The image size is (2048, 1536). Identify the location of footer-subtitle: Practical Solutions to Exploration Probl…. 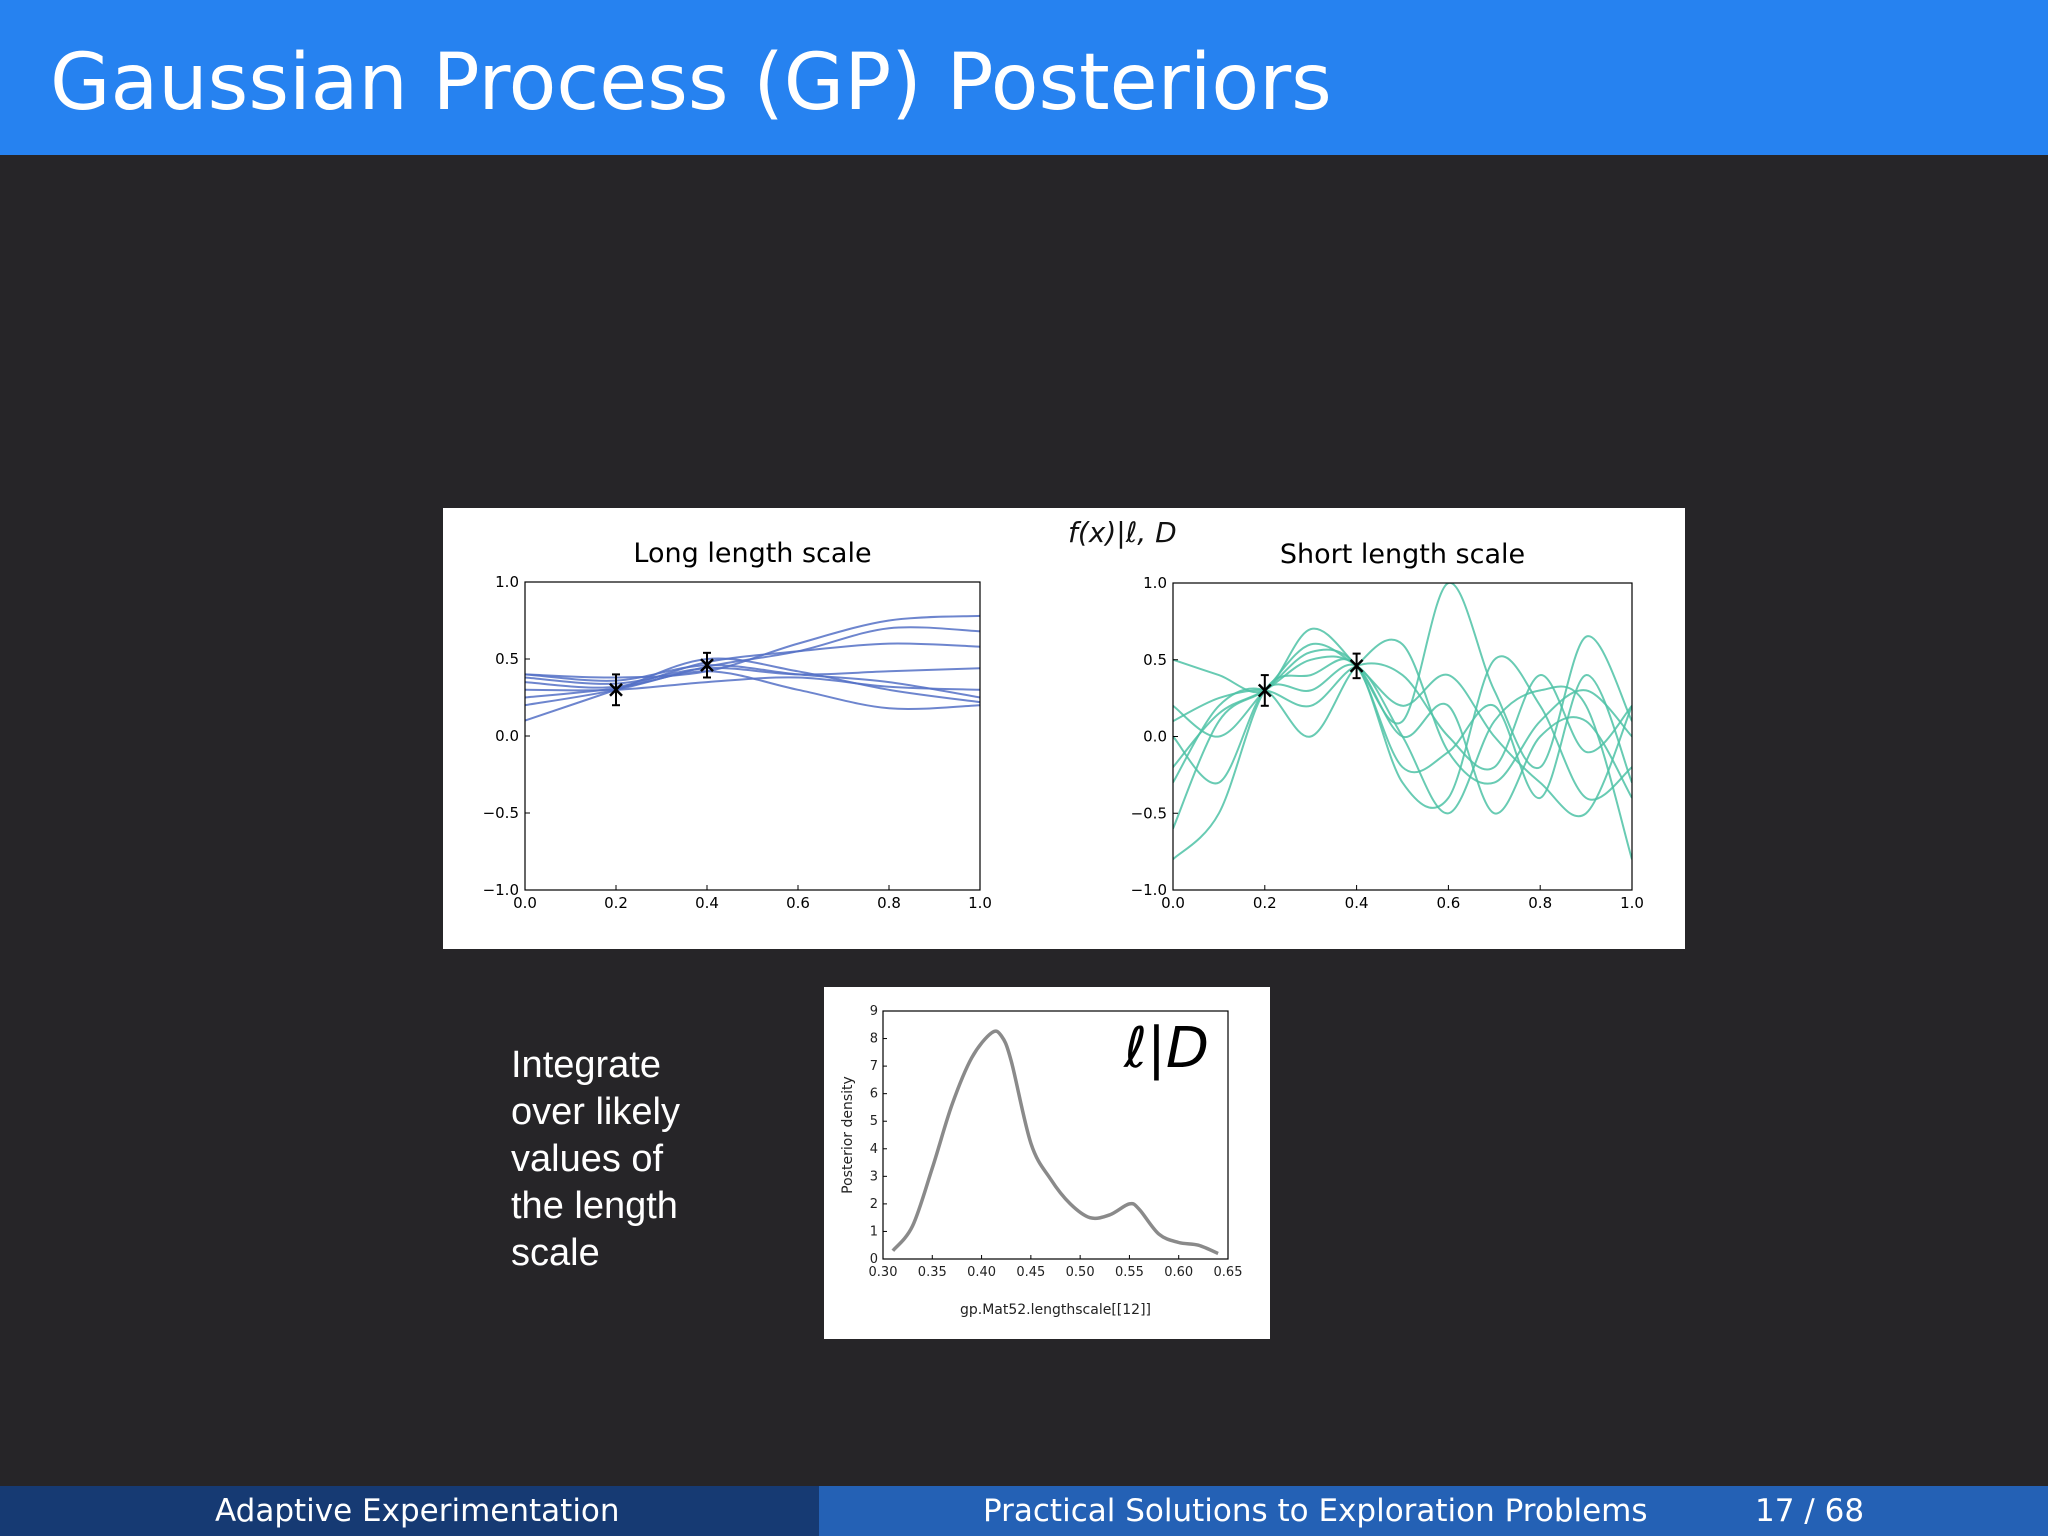
(1315, 1511).